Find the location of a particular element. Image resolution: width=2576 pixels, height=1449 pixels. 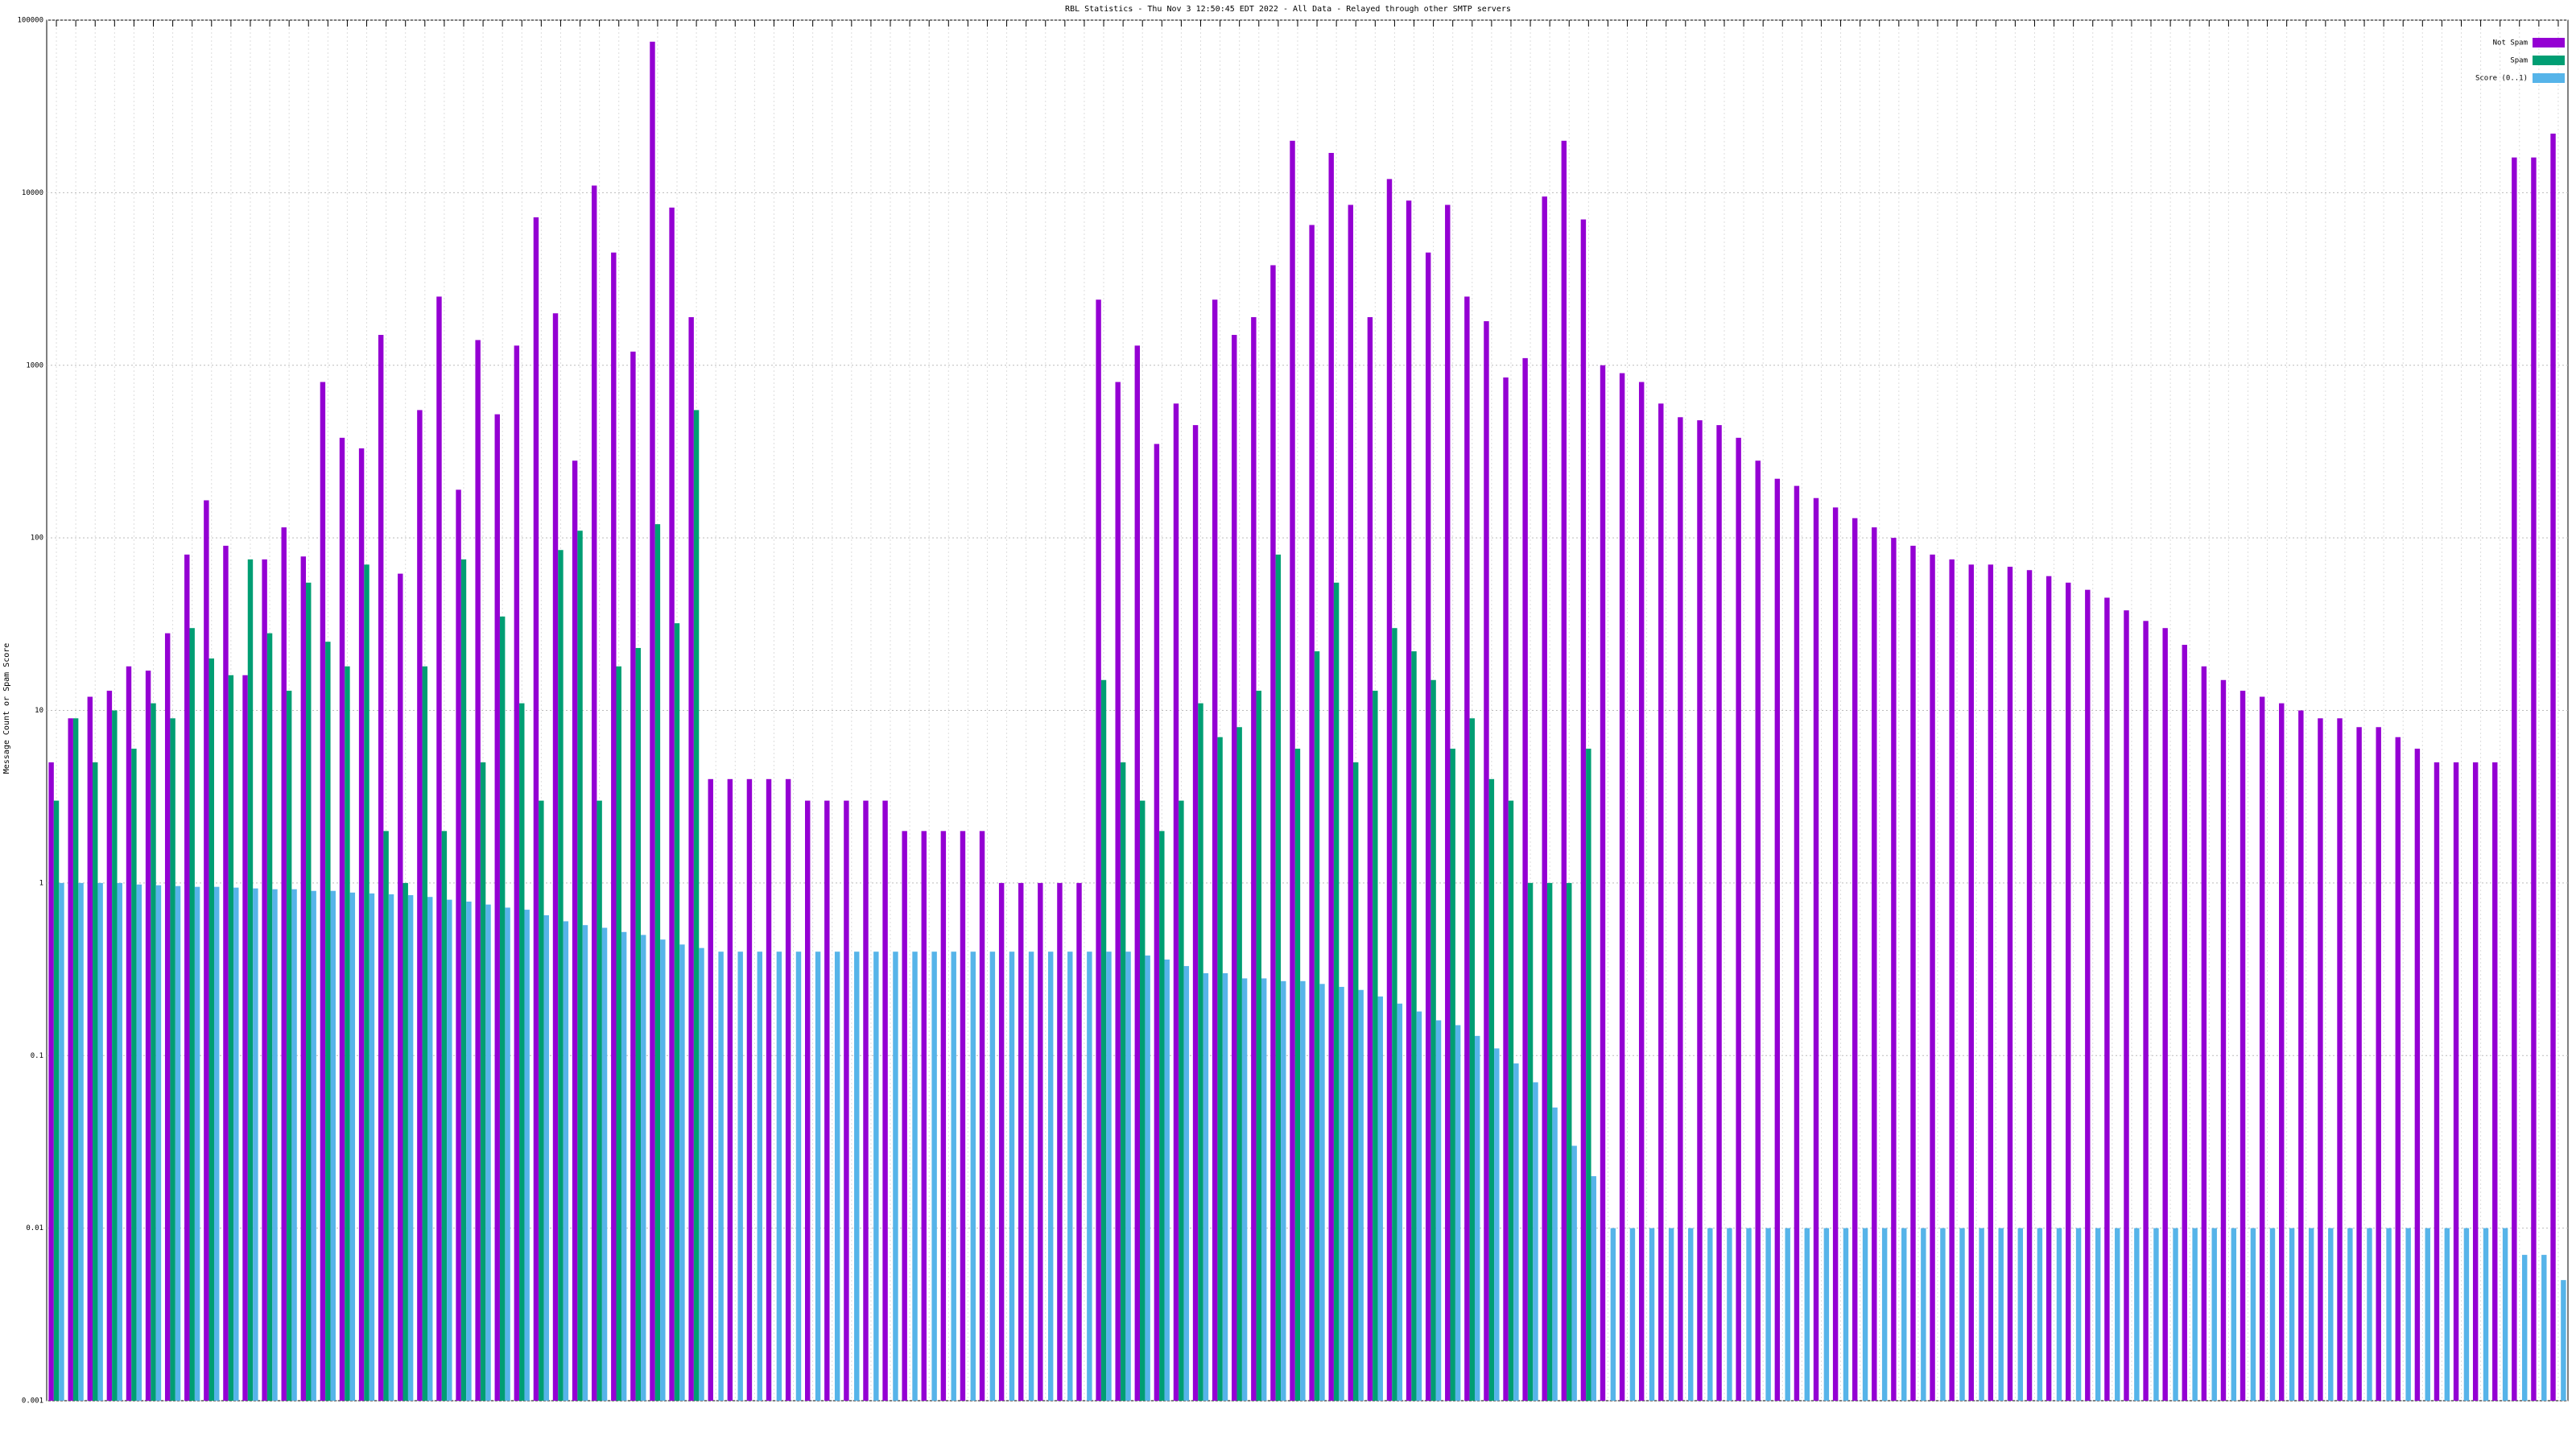

y-tick-label: 100000 is located at coordinates (30, 21).